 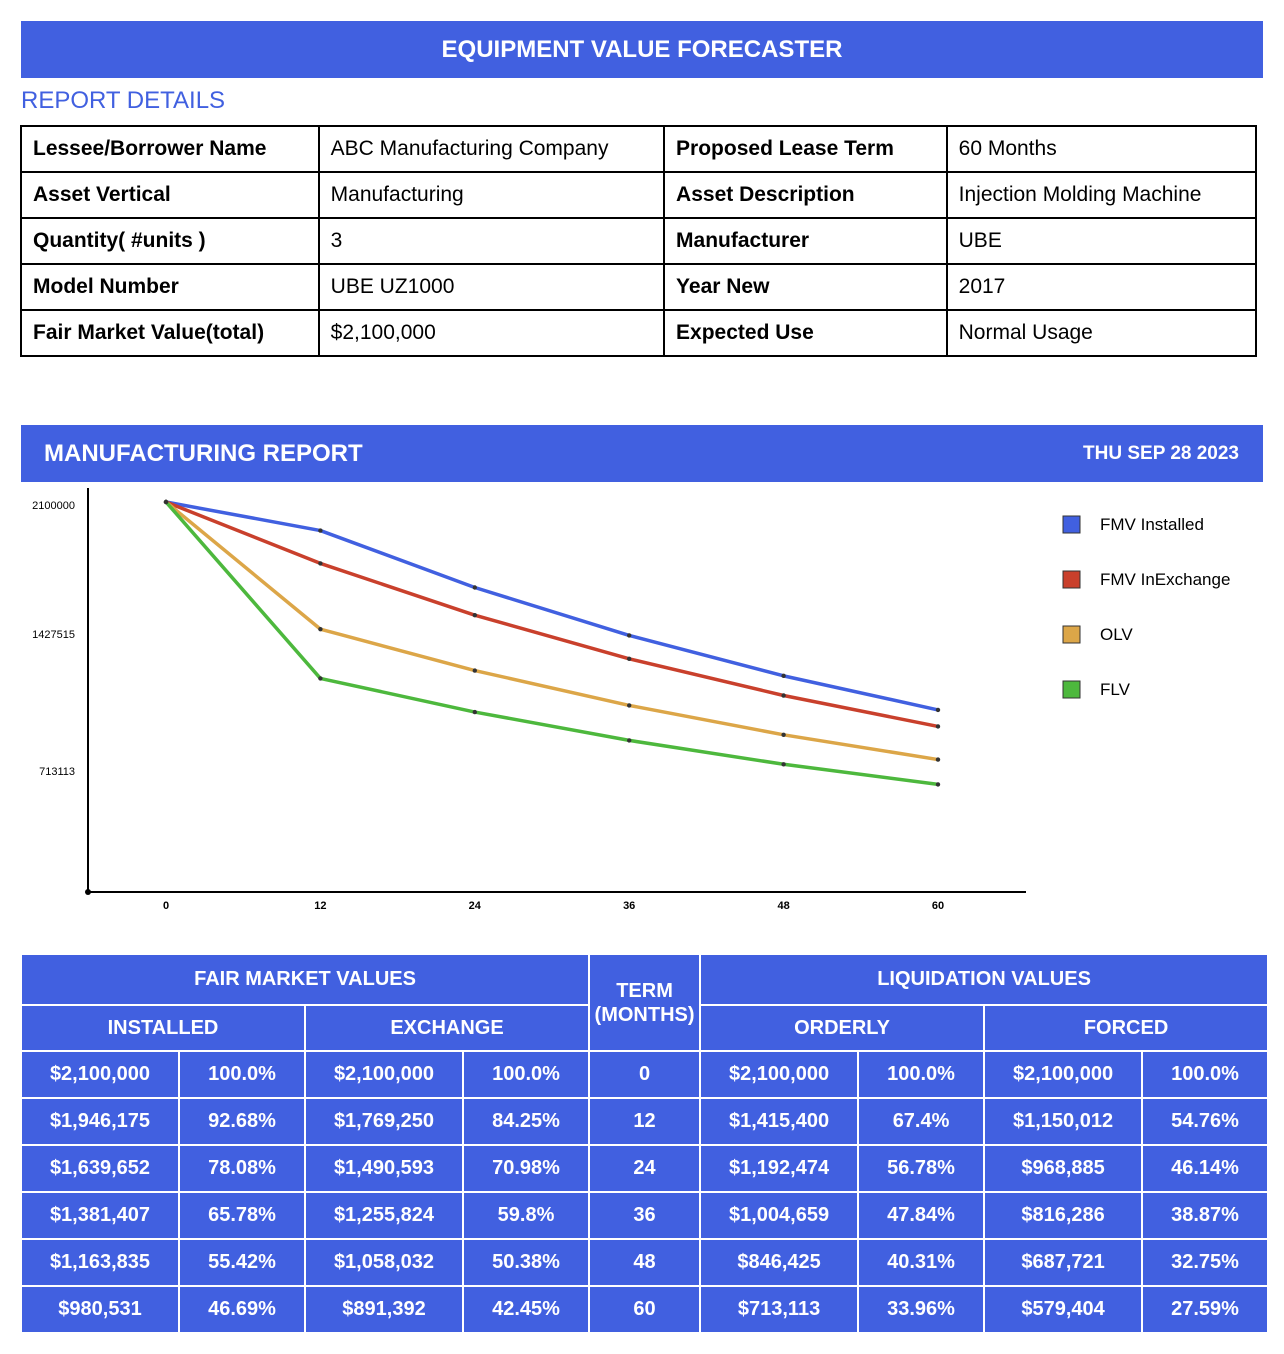 What do you see at coordinates (645, 1168) in the screenshot?
I see `term-months: 24` at bounding box center [645, 1168].